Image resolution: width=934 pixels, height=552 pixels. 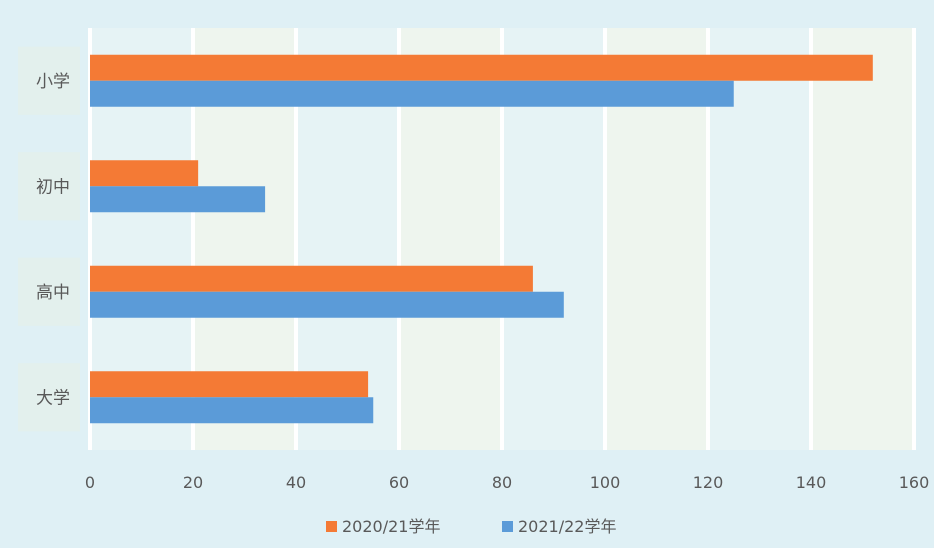 I want to click on x-tick-label: 120, so click(x=708, y=482).